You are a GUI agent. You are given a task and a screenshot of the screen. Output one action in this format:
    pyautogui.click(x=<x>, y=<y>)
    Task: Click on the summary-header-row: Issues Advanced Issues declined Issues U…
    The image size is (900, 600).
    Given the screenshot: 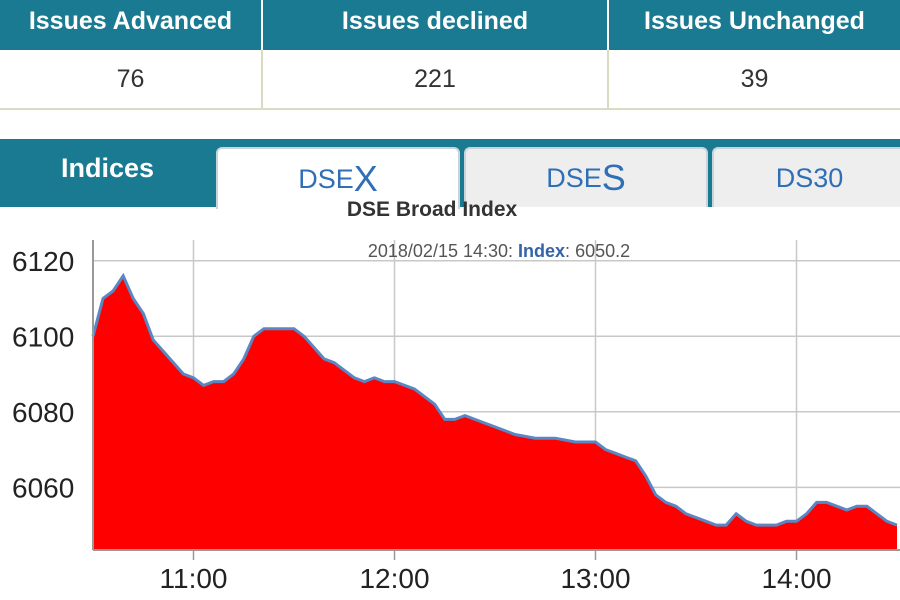 What is the action you would take?
    pyautogui.click(x=450, y=25)
    